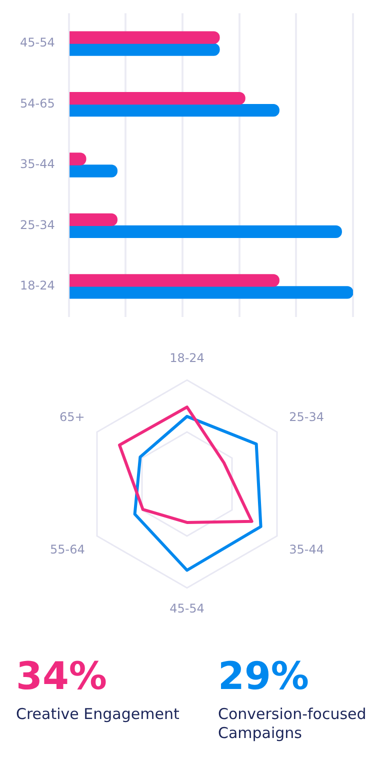 The width and height of the screenshot is (375, 766). What do you see at coordinates (37, 164) in the screenshot?
I see `y-tick-label: 35-44` at bounding box center [37, 164].